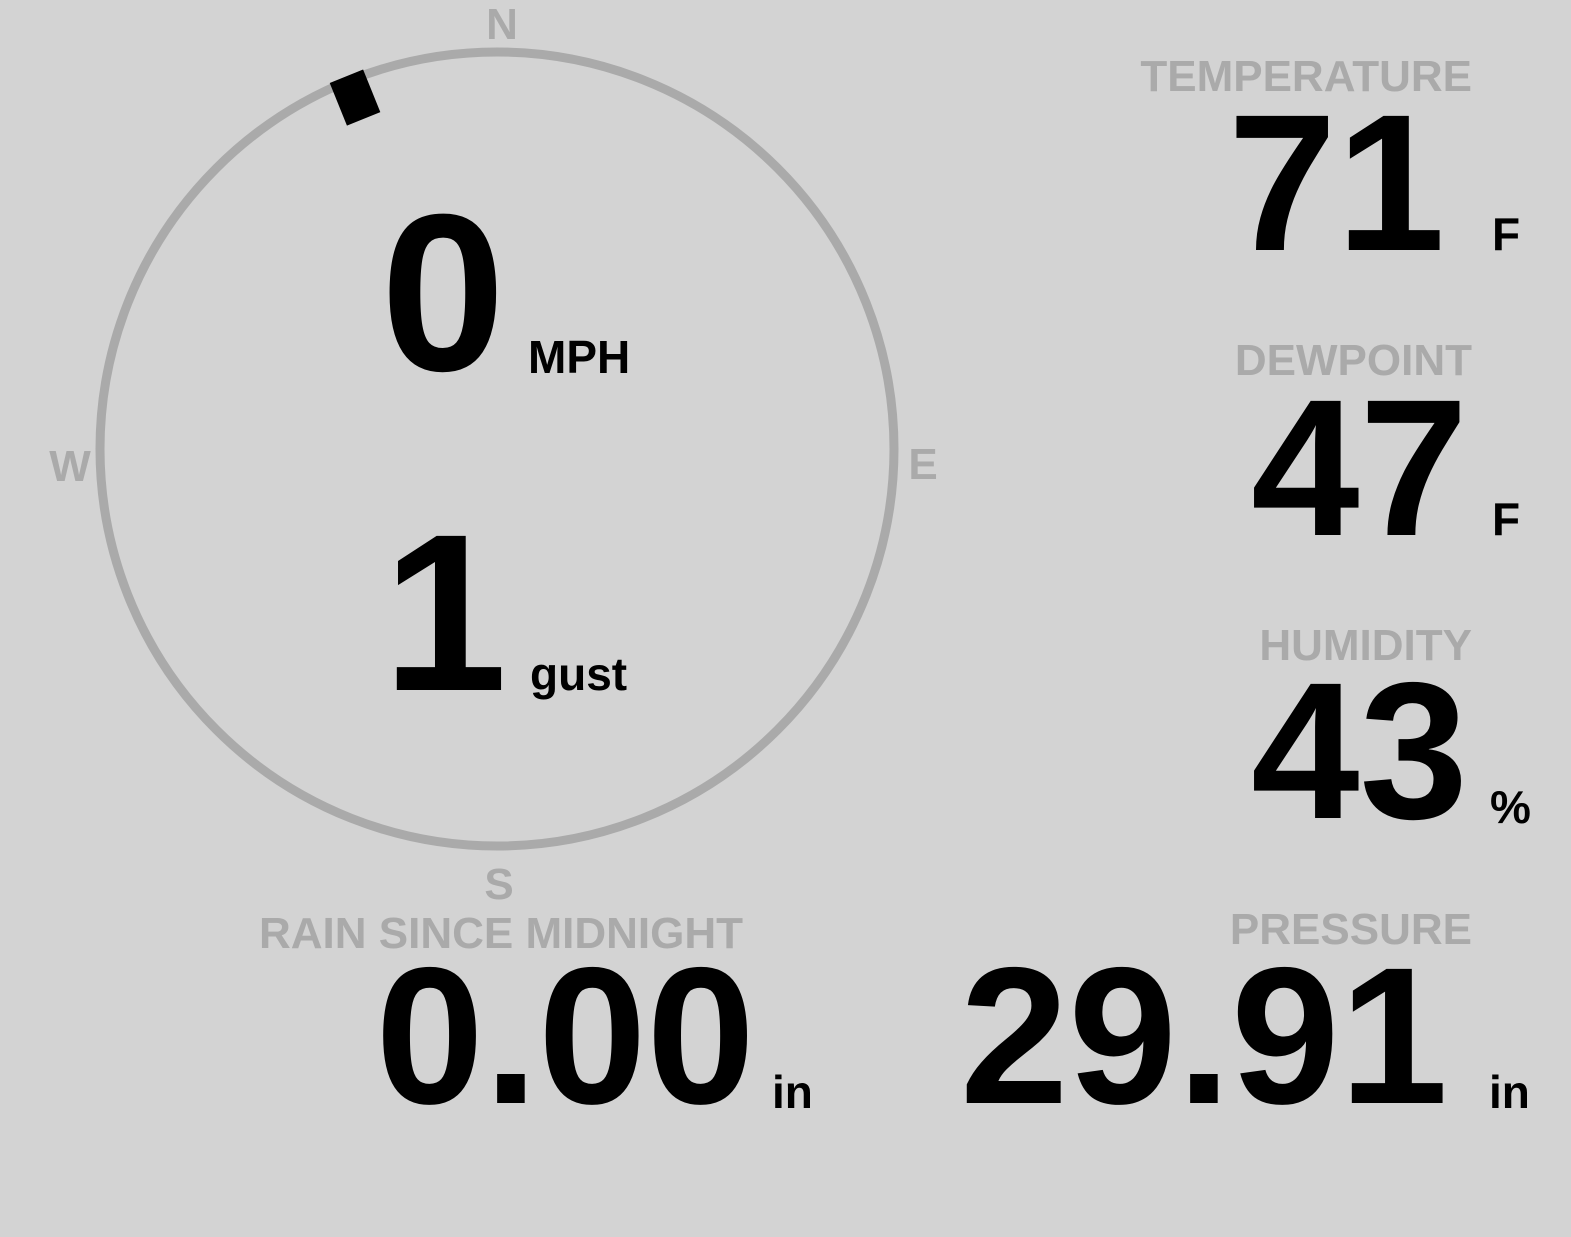 The width and height of the screenshot is (1571, 1237). I want to click on rain-panel: RAIN SINCE MIDNIGHT 0.00 in, so click(536, 1027).